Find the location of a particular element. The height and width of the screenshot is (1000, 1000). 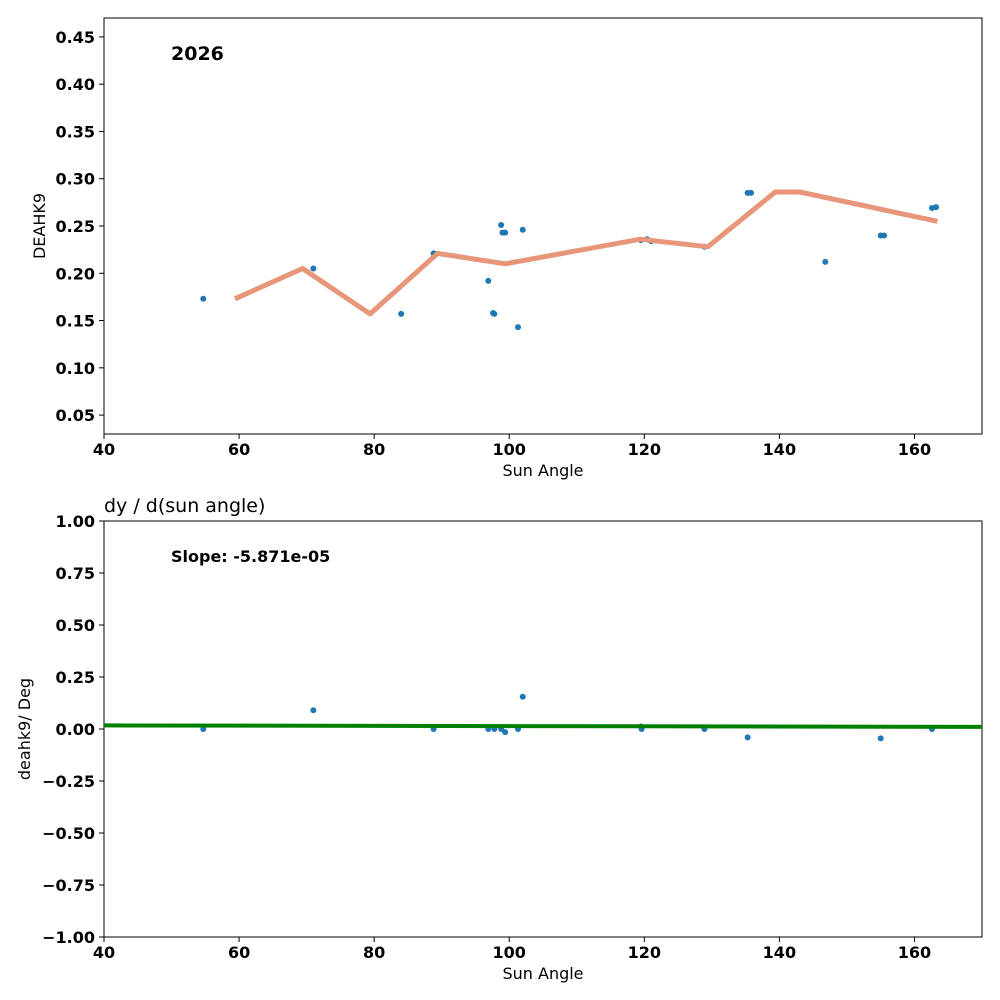

y-tick-label: −0.25 is located at coordinates (68, 781).